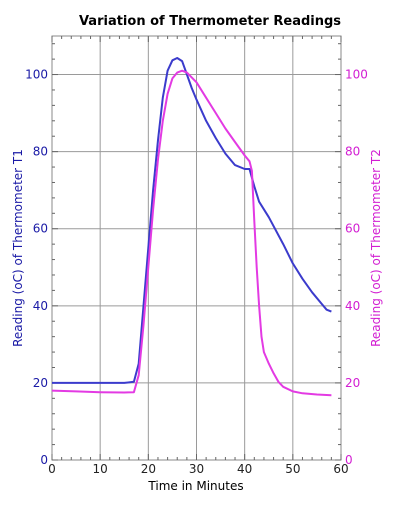  Describe the element at coordinates (340, 469) in the screenshot. I see `x-tick-label: 60` at that location.